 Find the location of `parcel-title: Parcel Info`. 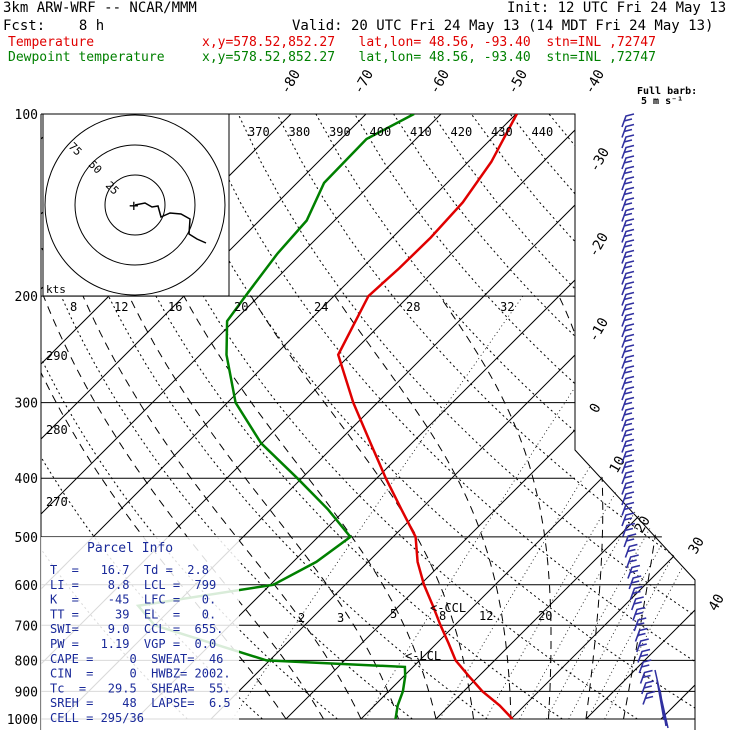

parcel-title: Parcel Info is located at coordinates (130, 548).